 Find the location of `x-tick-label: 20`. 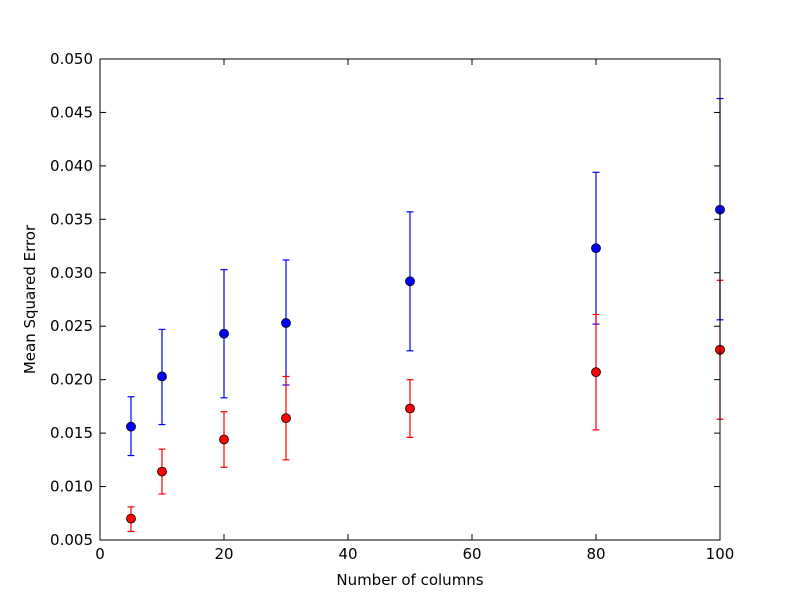

x-tick-label: 20 is located at coordinates (223, 554).